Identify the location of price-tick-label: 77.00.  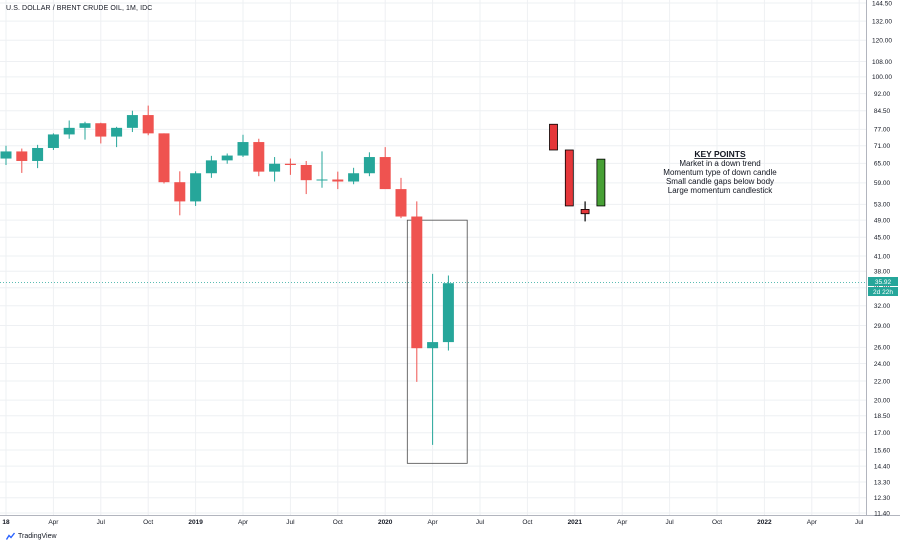
(882, 130).